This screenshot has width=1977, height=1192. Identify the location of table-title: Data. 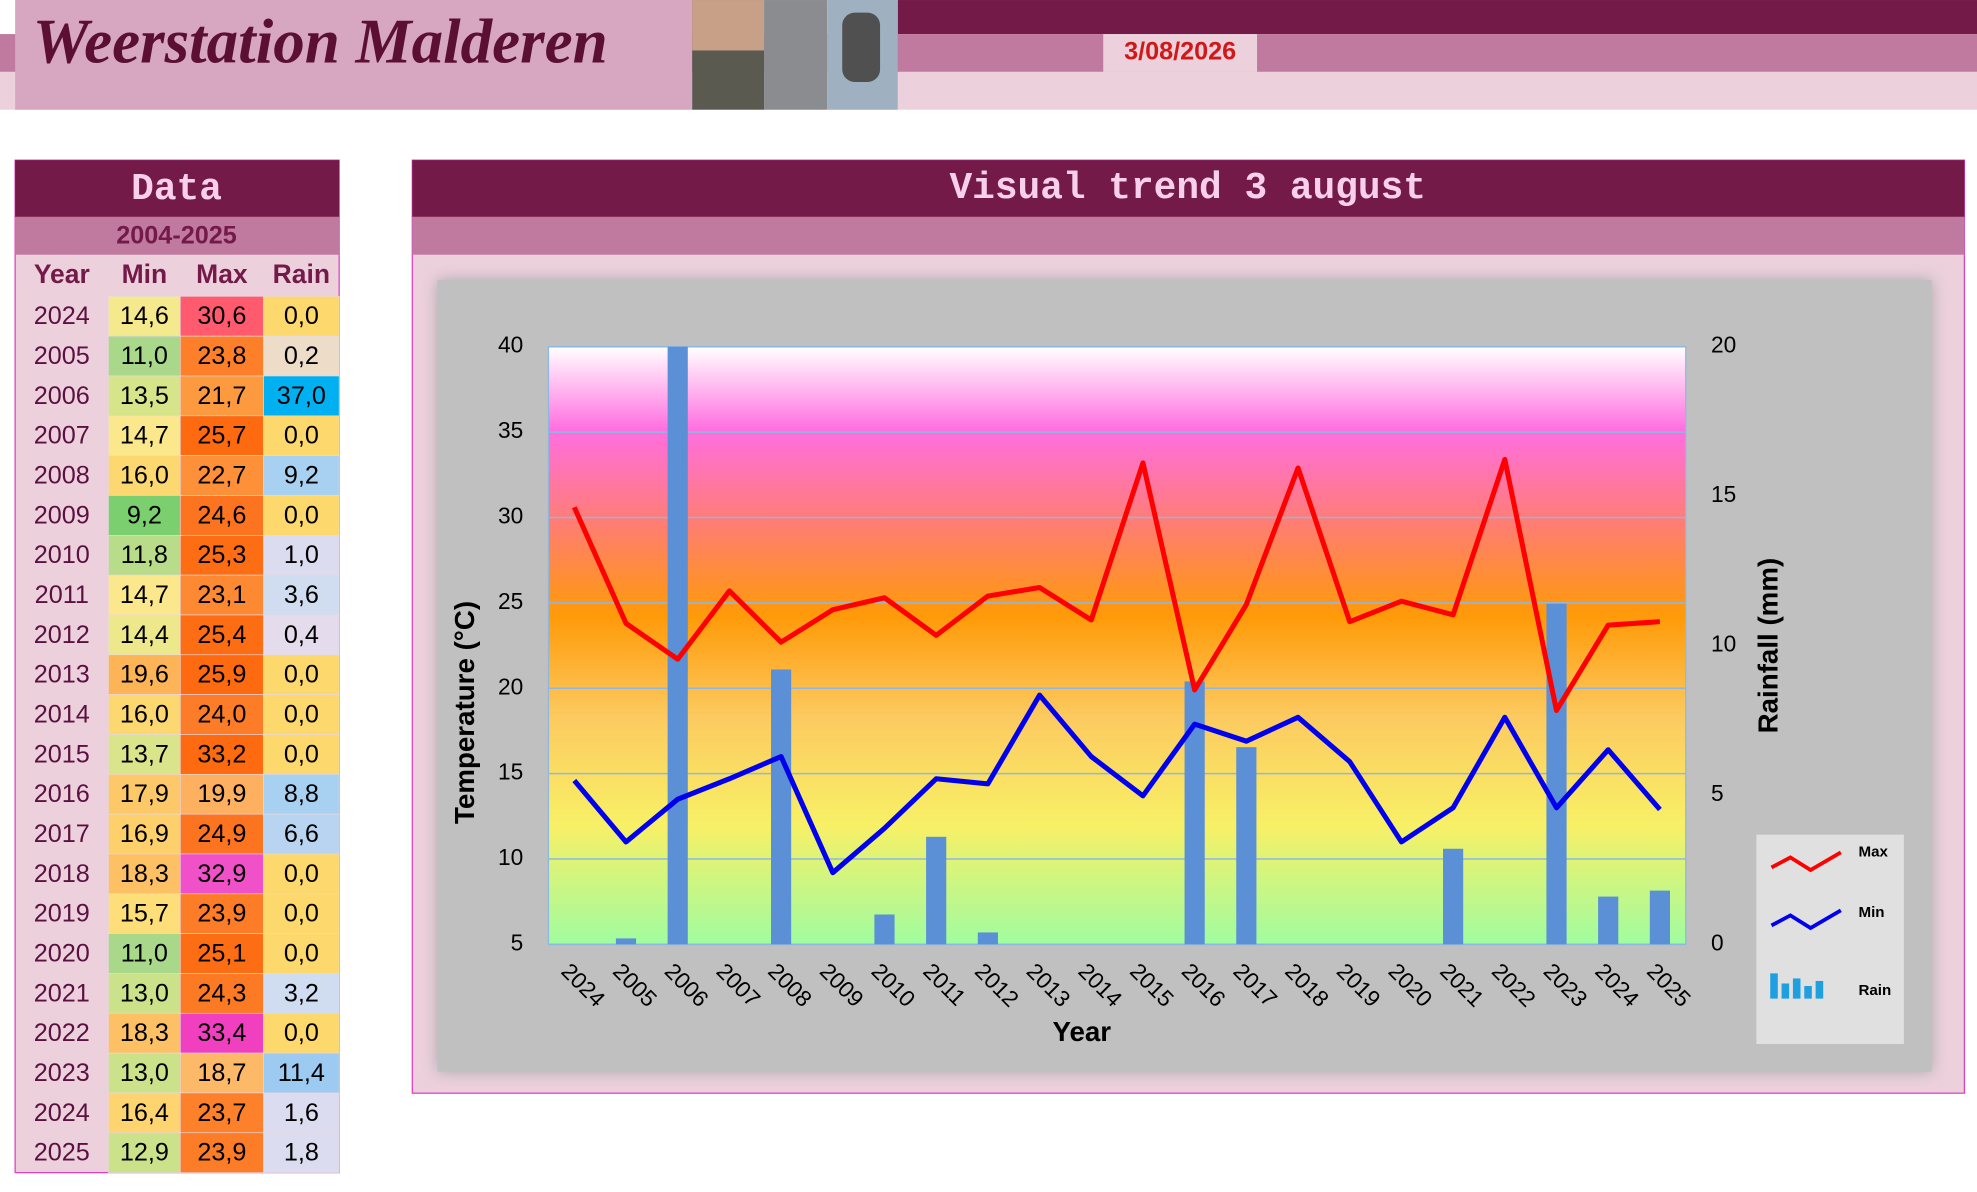
(176, 190).